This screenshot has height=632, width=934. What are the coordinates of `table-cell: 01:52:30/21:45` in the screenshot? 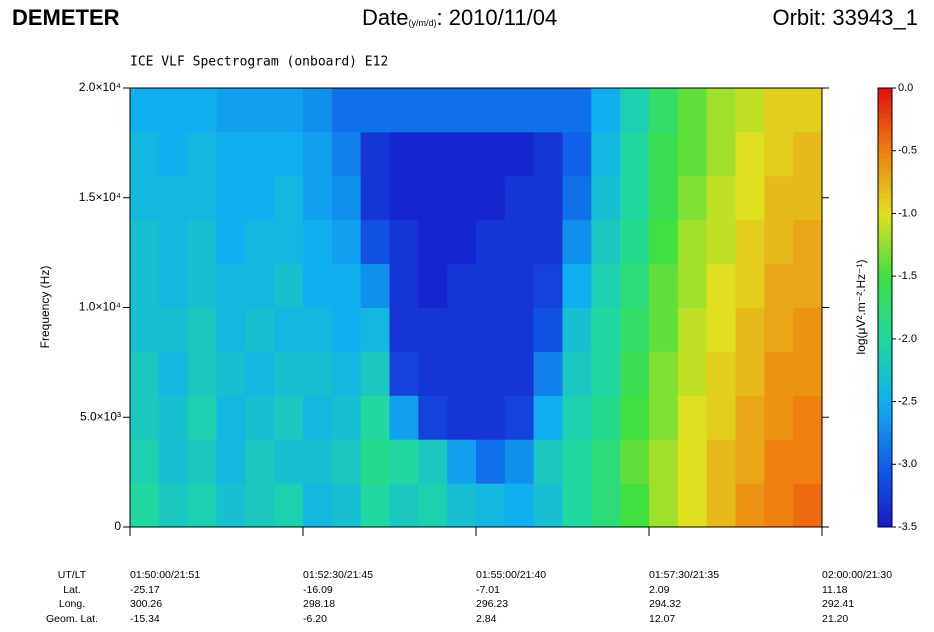 It's located at (338, 575).